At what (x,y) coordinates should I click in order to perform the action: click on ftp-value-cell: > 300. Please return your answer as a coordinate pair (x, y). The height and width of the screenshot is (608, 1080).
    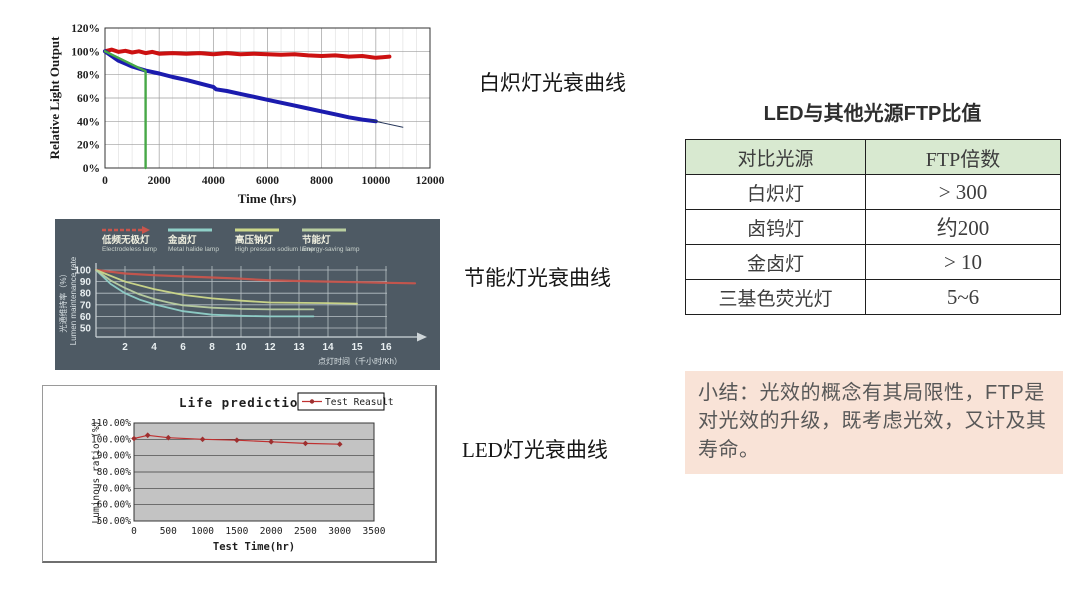
    Looking at the image, I should click on (963, 192).